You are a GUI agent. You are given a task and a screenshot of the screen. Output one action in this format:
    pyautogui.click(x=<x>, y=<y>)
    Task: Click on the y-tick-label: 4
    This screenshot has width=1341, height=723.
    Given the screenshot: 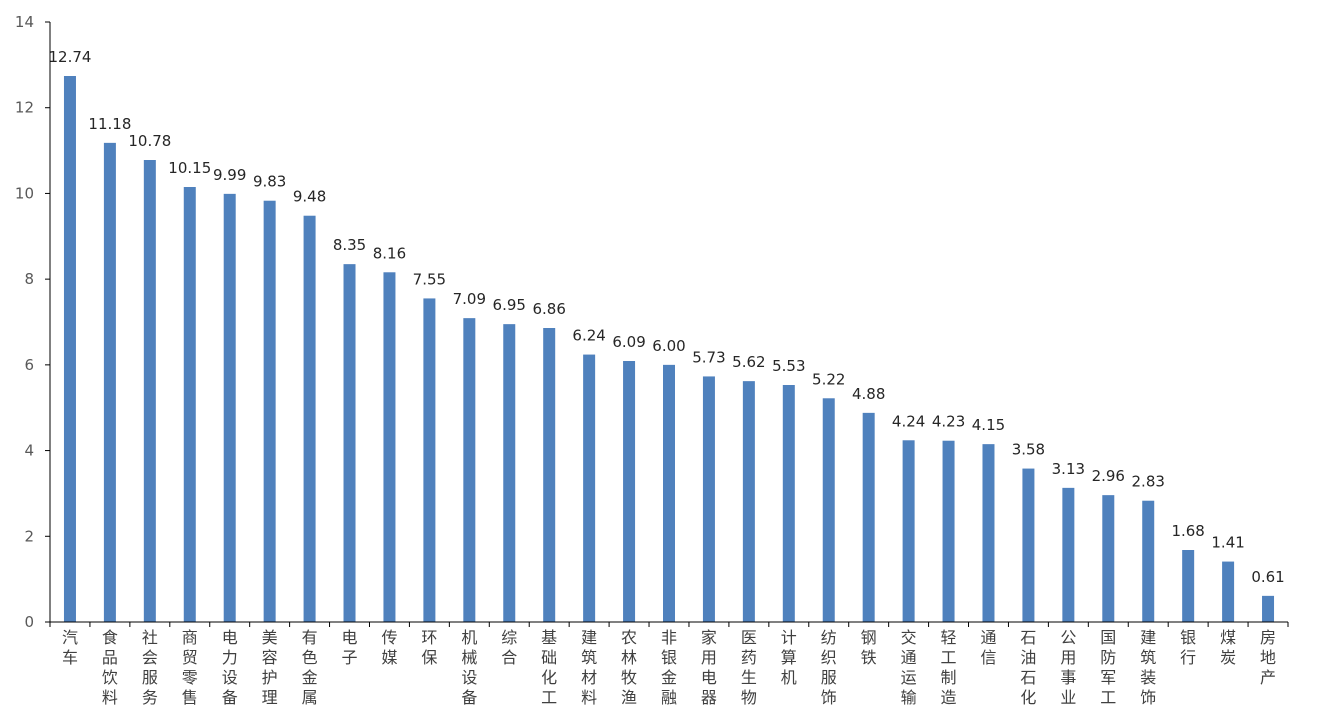 What is the action you would take?
    pyautogui.click(x=29, y=451)
    